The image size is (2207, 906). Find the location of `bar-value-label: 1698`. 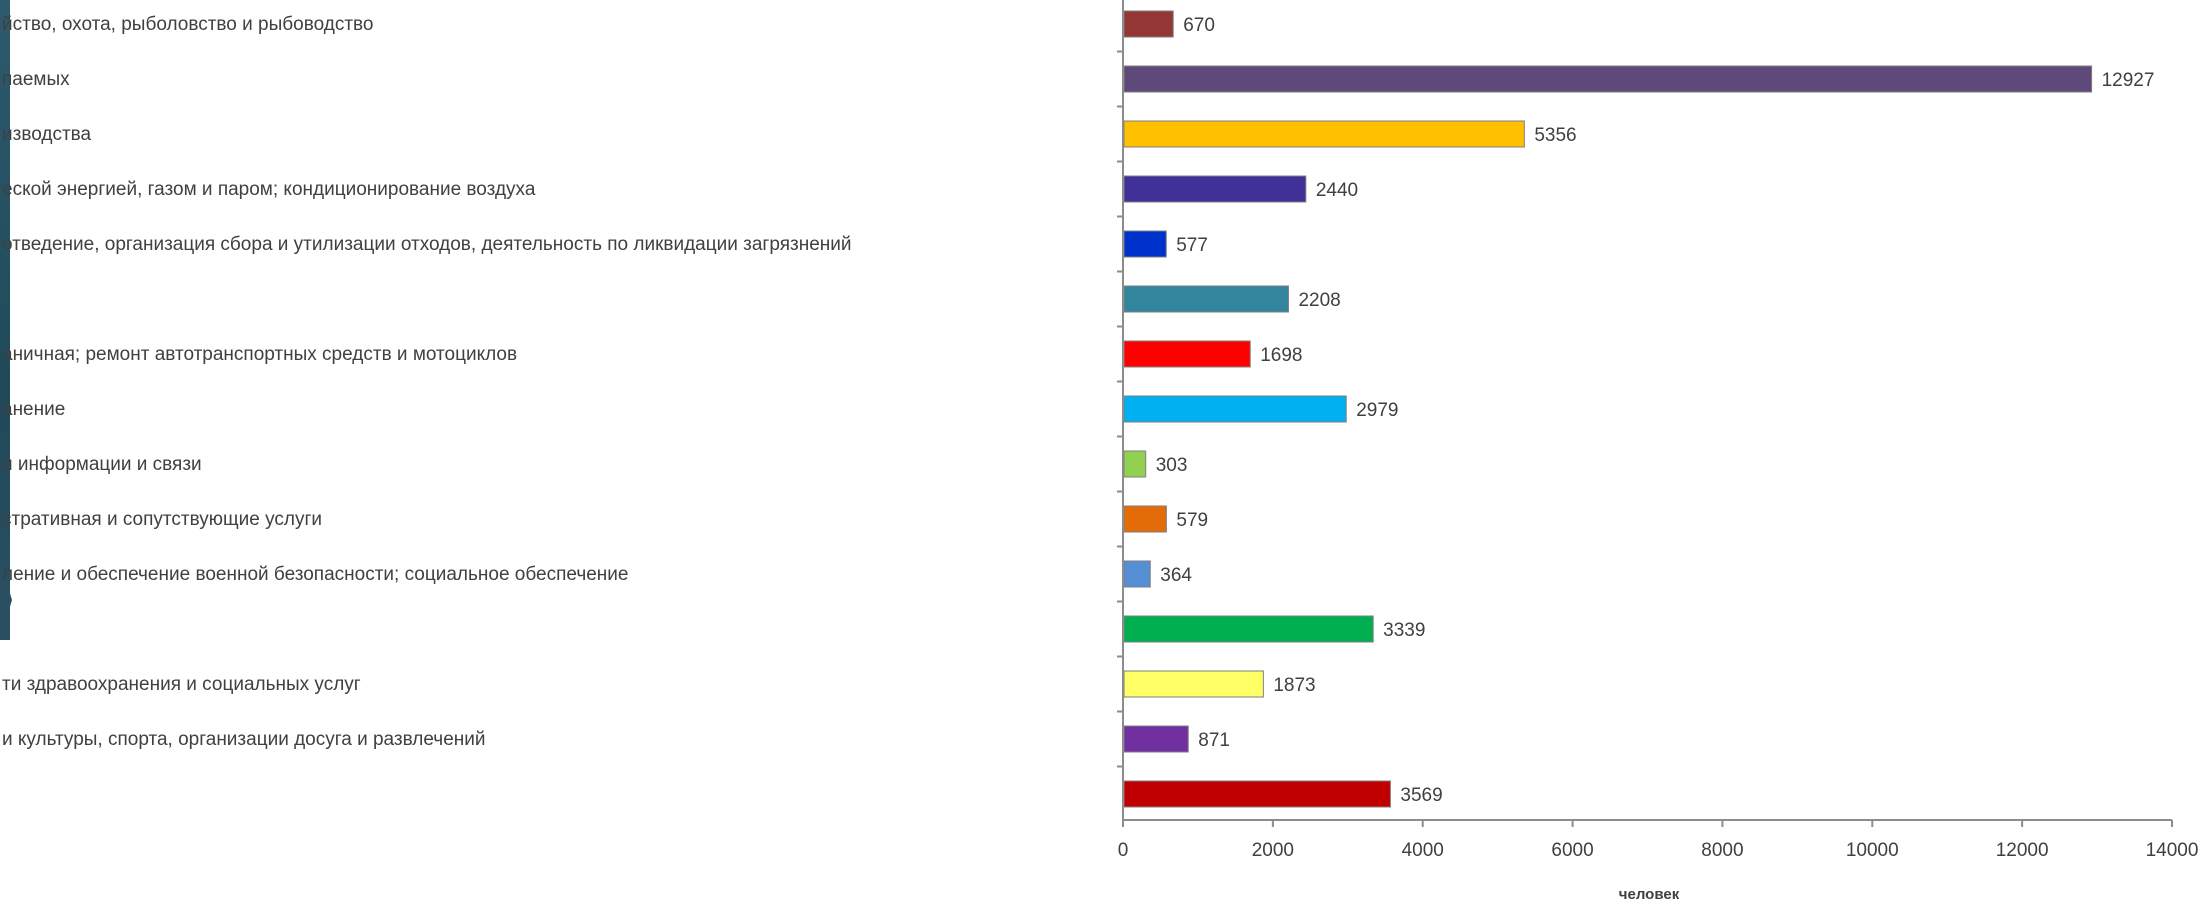

bar-value-label: 1698 is located at coordinates (1281, 355).